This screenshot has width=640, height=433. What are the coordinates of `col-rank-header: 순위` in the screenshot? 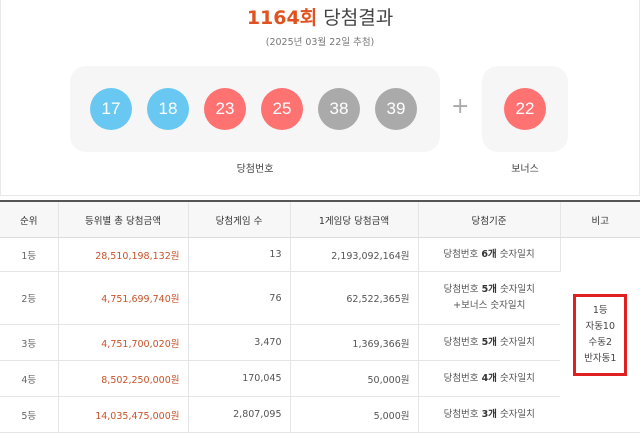 It's located at (29, 219).